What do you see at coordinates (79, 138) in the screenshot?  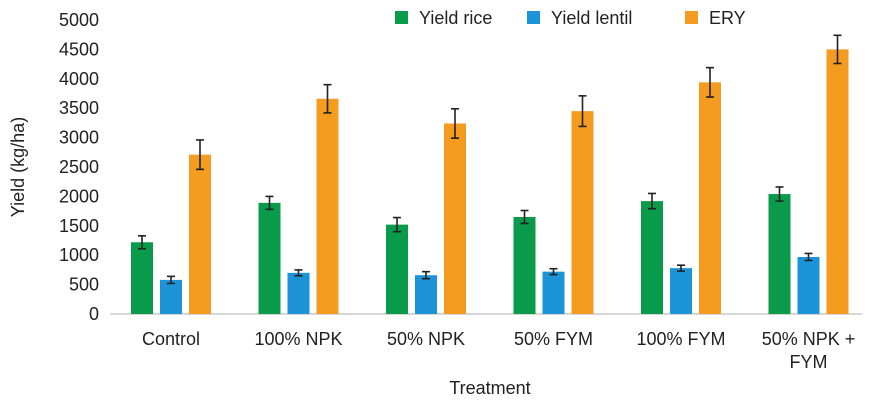 I see `y-tick-label: 3000` at bounding box center [79, 138].